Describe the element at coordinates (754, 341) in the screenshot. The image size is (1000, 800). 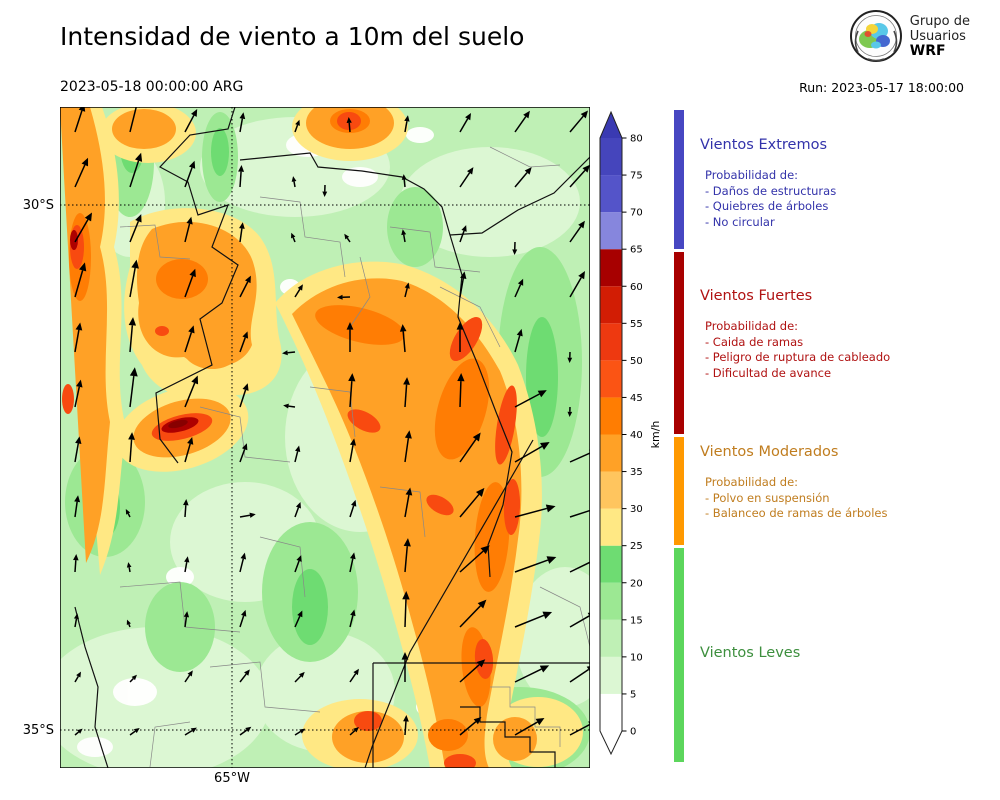
I see `probability-item: - Caida de ramas` at that location.